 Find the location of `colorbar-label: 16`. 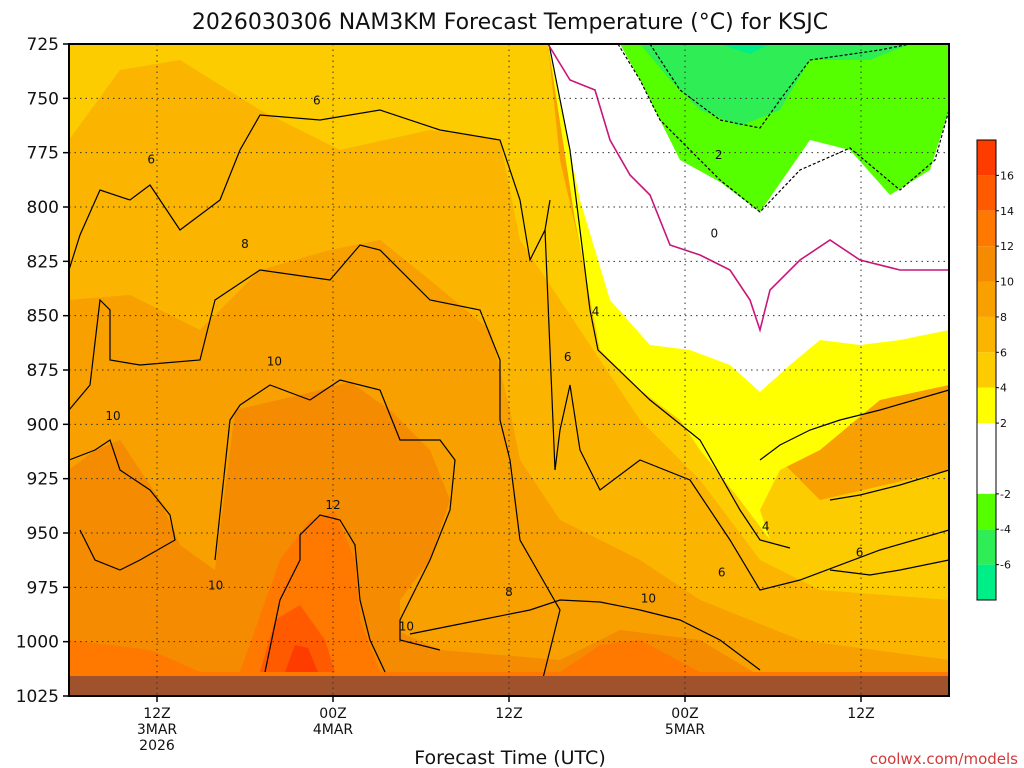

colorbar-label: 16 is located at coordinates (1007, 175).